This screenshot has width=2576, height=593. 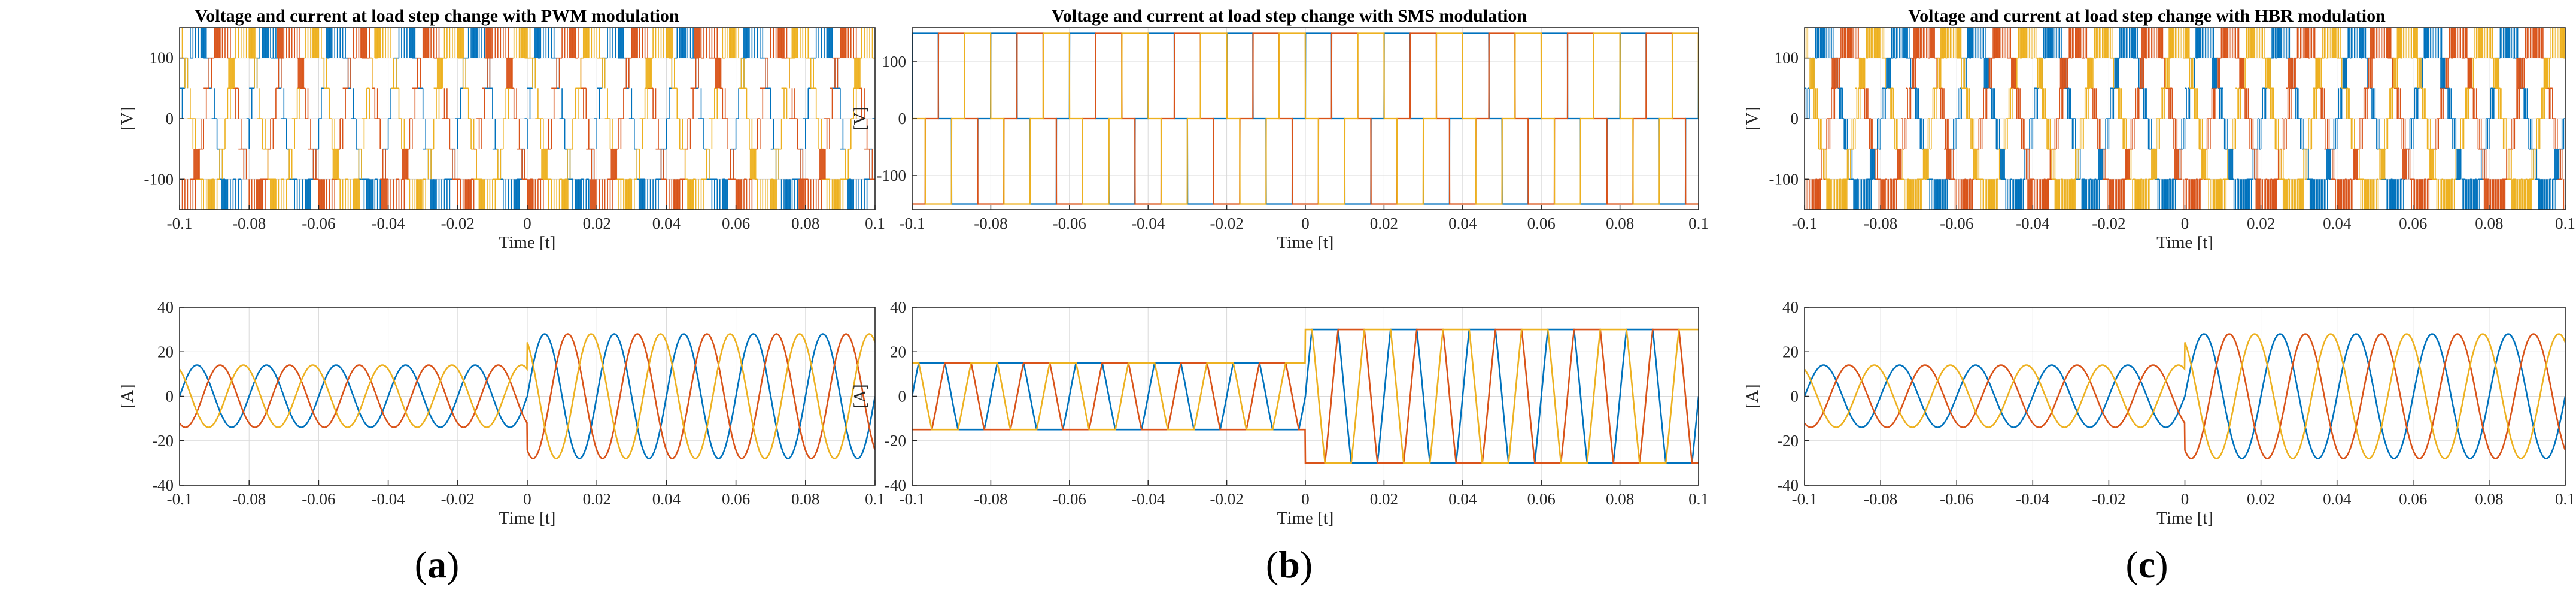 What do you see at coordinates (1699, 223) in the screenshot?
I see `panel-b-voltage-xtick-label: 0.1` at bounding box center [1699, 223].